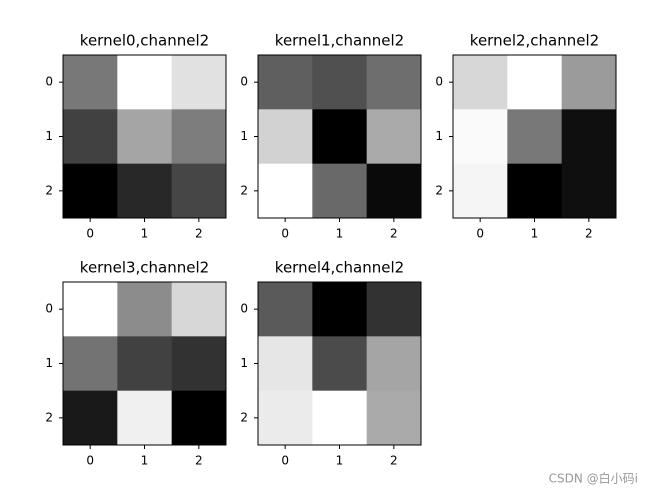 Image resolution: width=650 pixels, height=495 pixels. I want to click on subplot-title: kernel2,channel2, so click(534, 41).